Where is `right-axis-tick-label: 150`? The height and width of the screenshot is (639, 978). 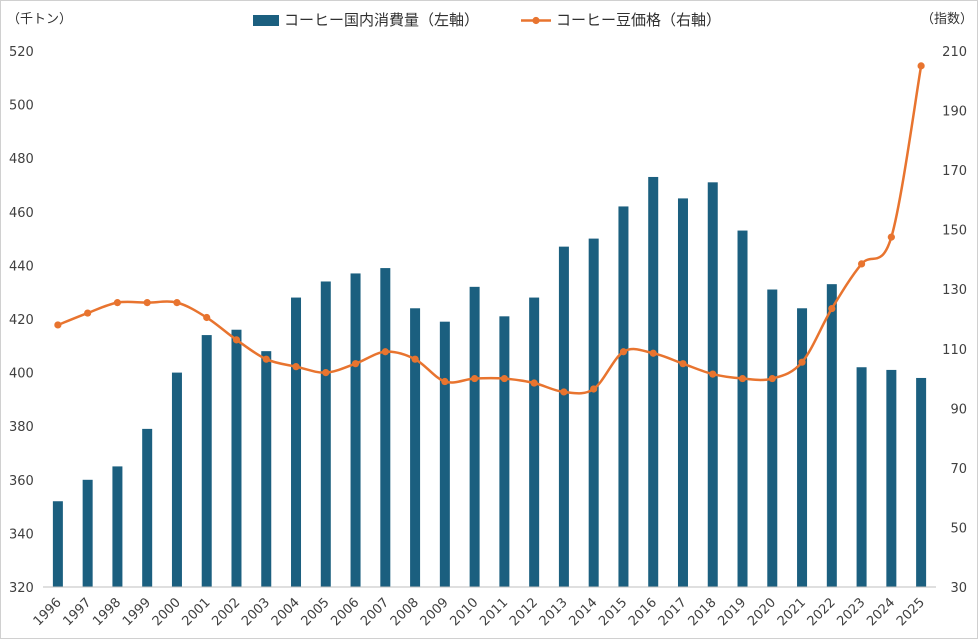 right-axis-tick-label: 150 is located at coordinates (954, 231).